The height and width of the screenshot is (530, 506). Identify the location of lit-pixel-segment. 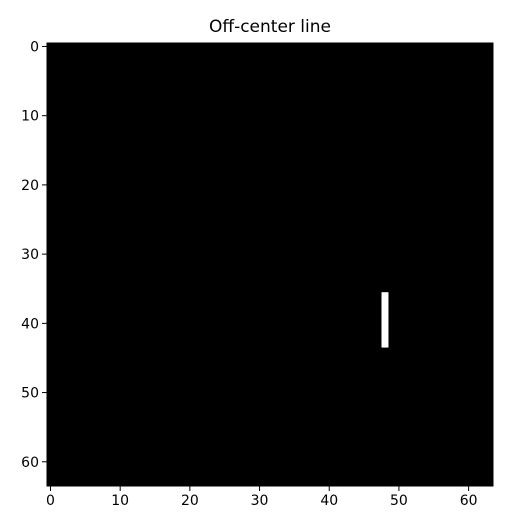
(385, 320).